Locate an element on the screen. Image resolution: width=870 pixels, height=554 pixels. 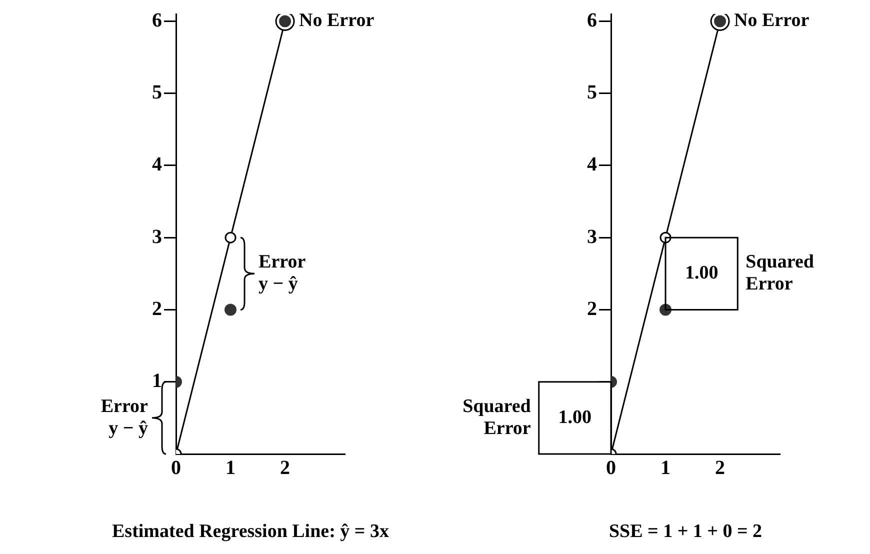
text: SSE = 1 + 1 + 0 = 2 is located at coordinates (685, 531).